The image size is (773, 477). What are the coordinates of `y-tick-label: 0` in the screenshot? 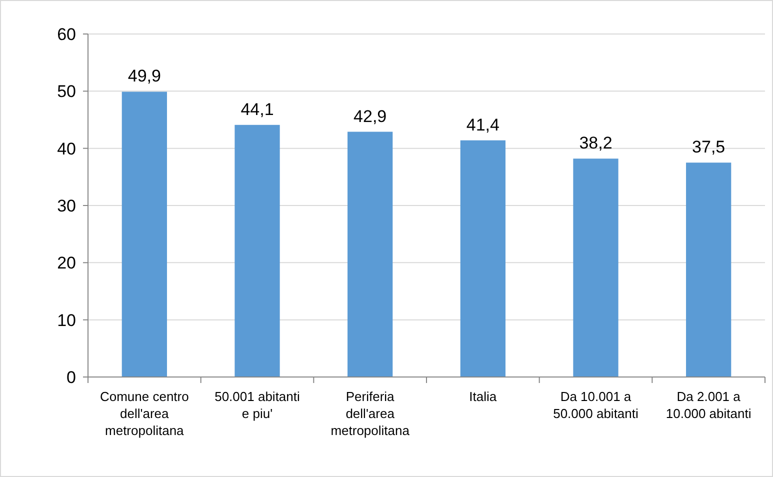 It's located at (71, 377).